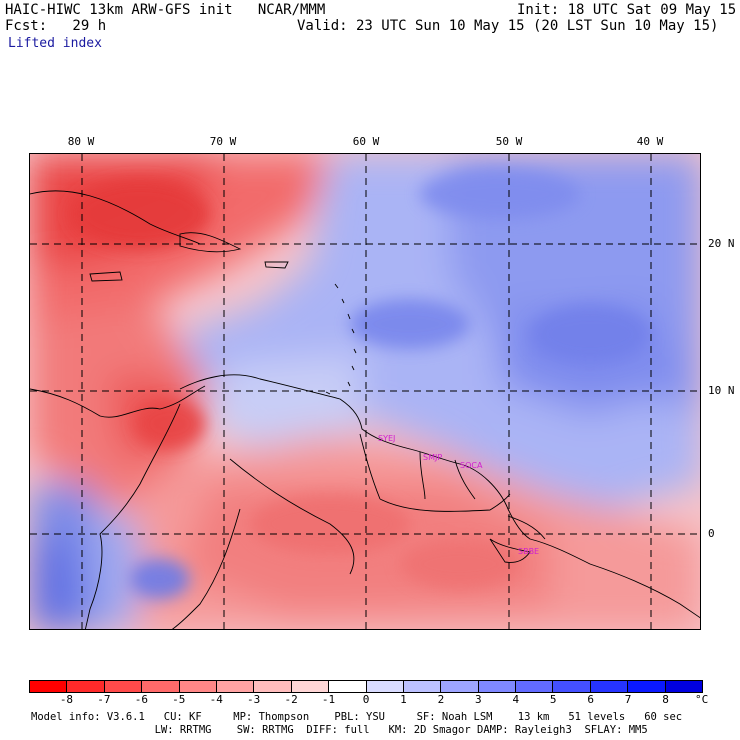 The image size is (740, 740). Describe the element at coordinates (516, 699) in the screenshot. I see `colorbar-tick-label: 4` at that location.